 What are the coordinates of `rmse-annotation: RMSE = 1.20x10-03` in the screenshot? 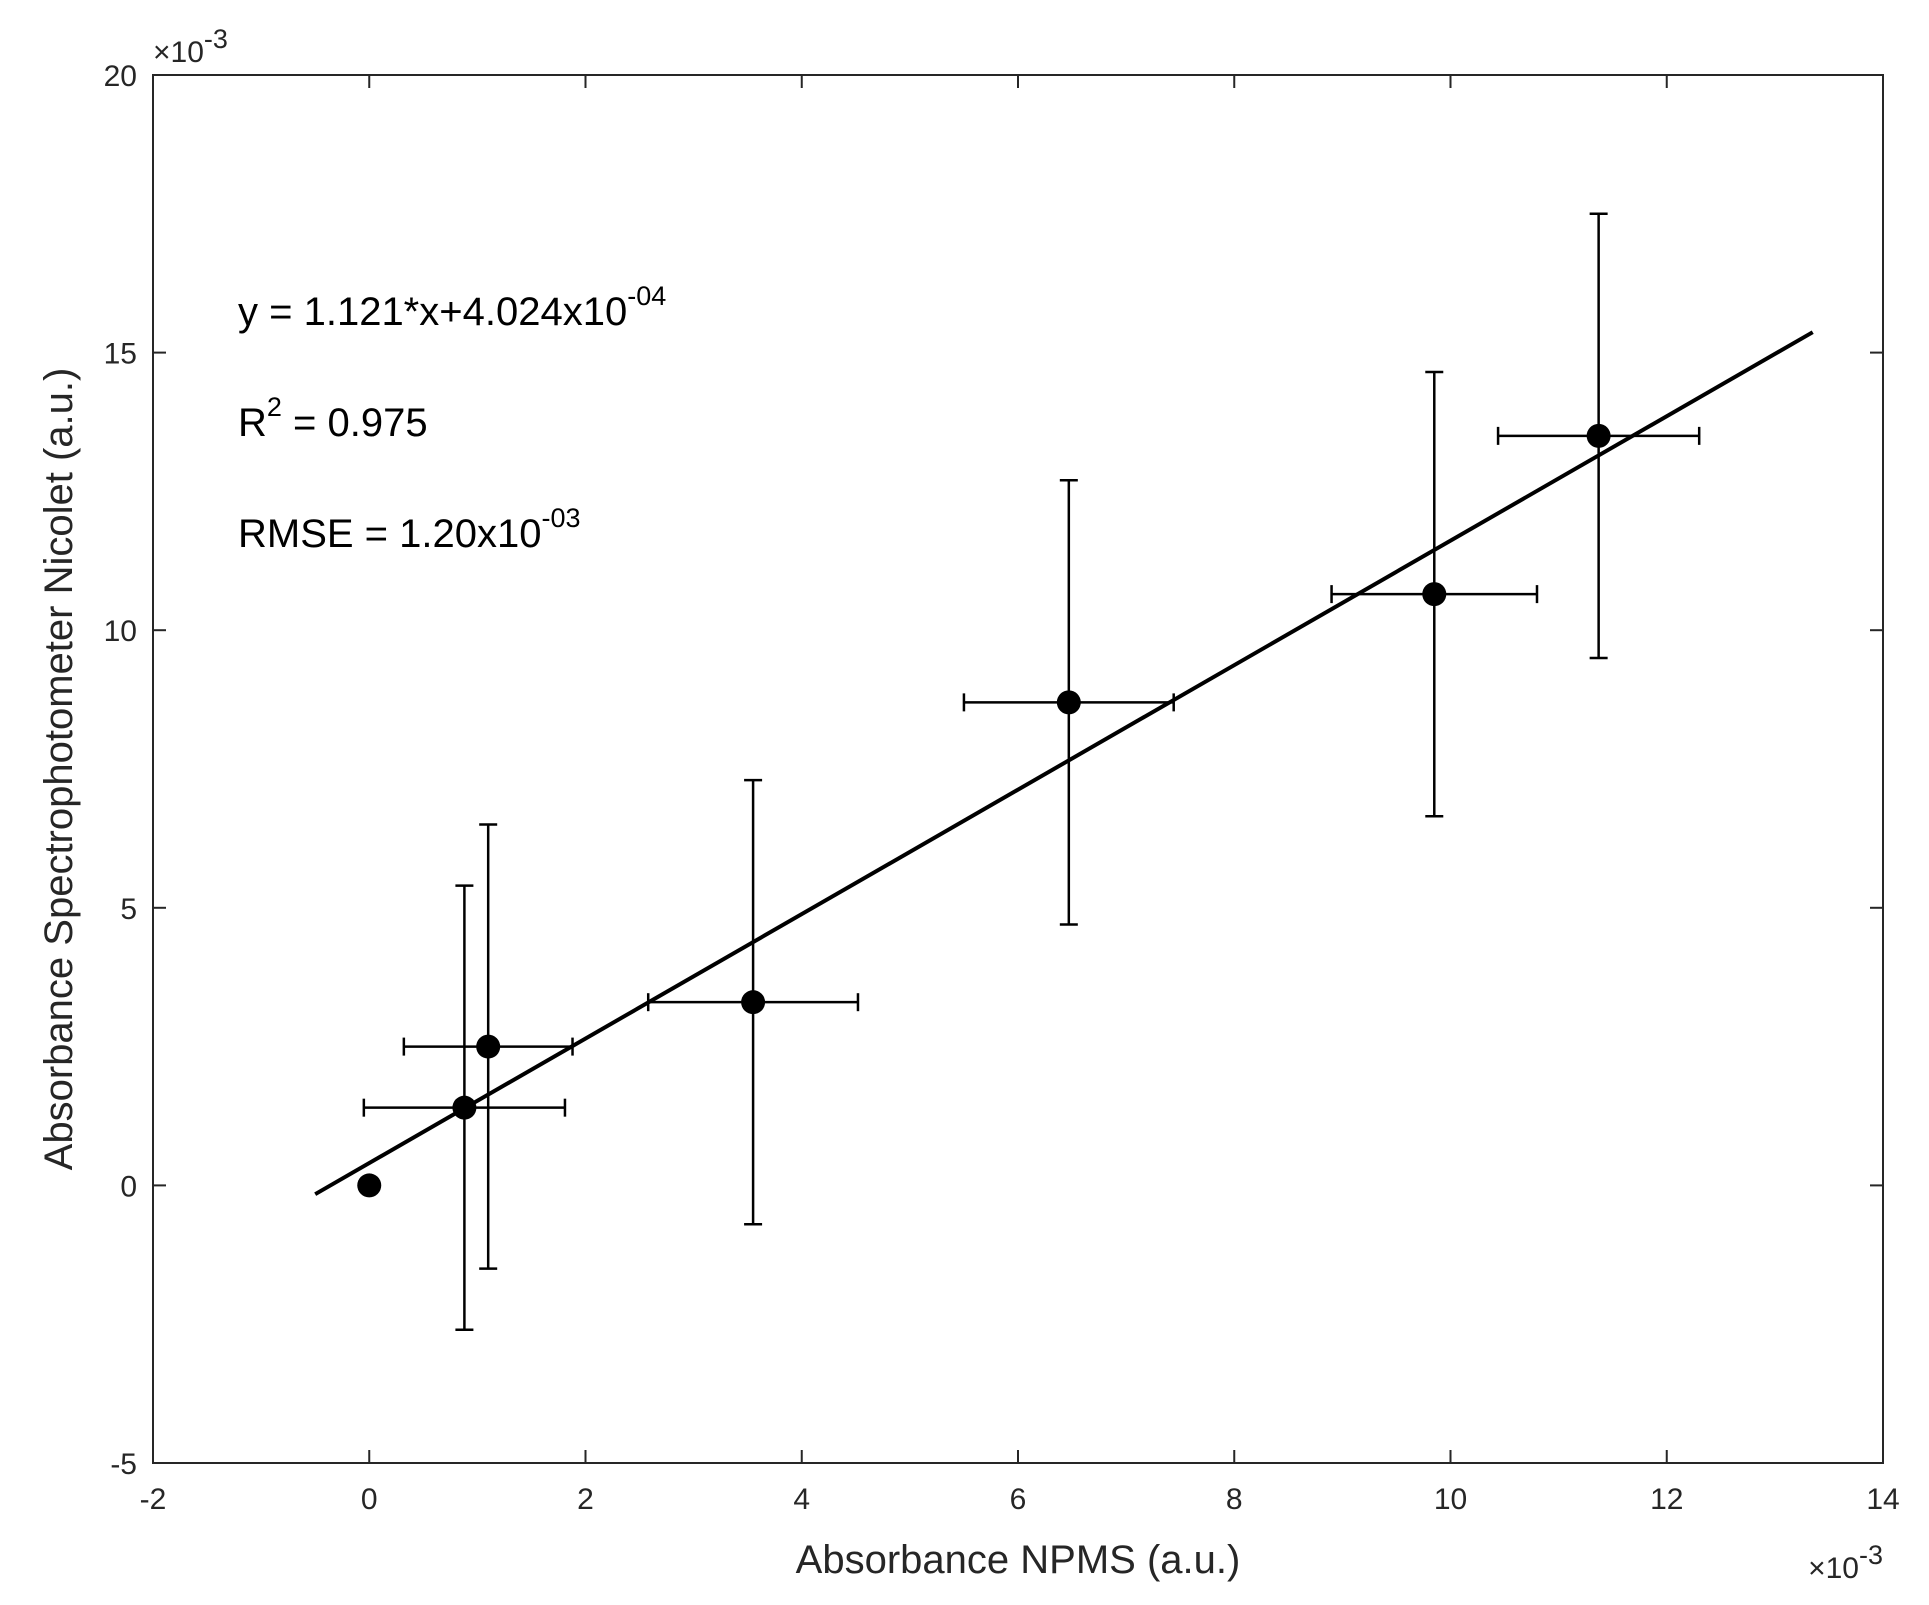 It's located at (409, 529).